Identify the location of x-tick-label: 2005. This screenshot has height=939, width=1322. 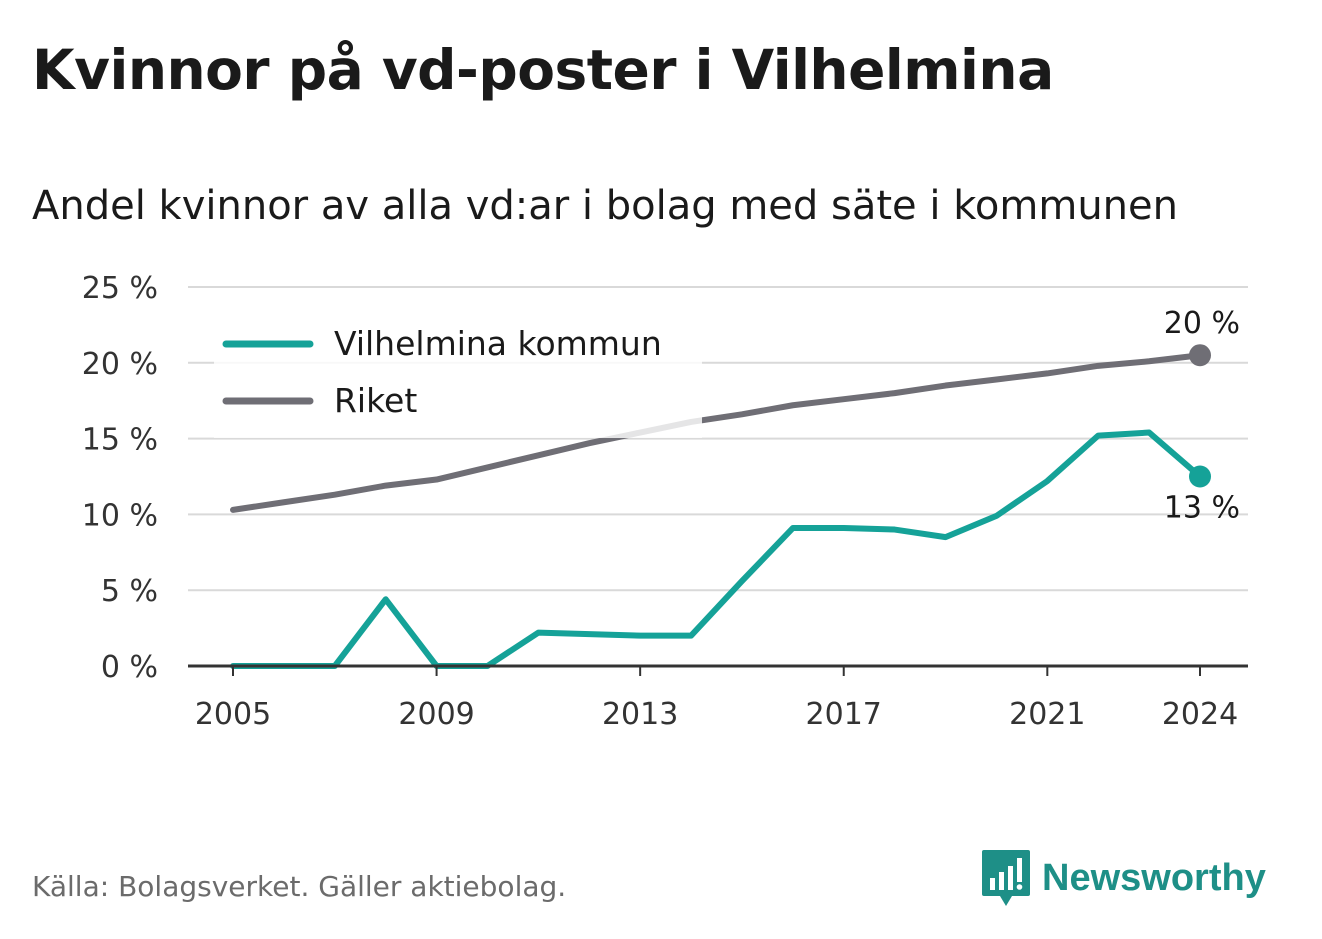
(233, 714).